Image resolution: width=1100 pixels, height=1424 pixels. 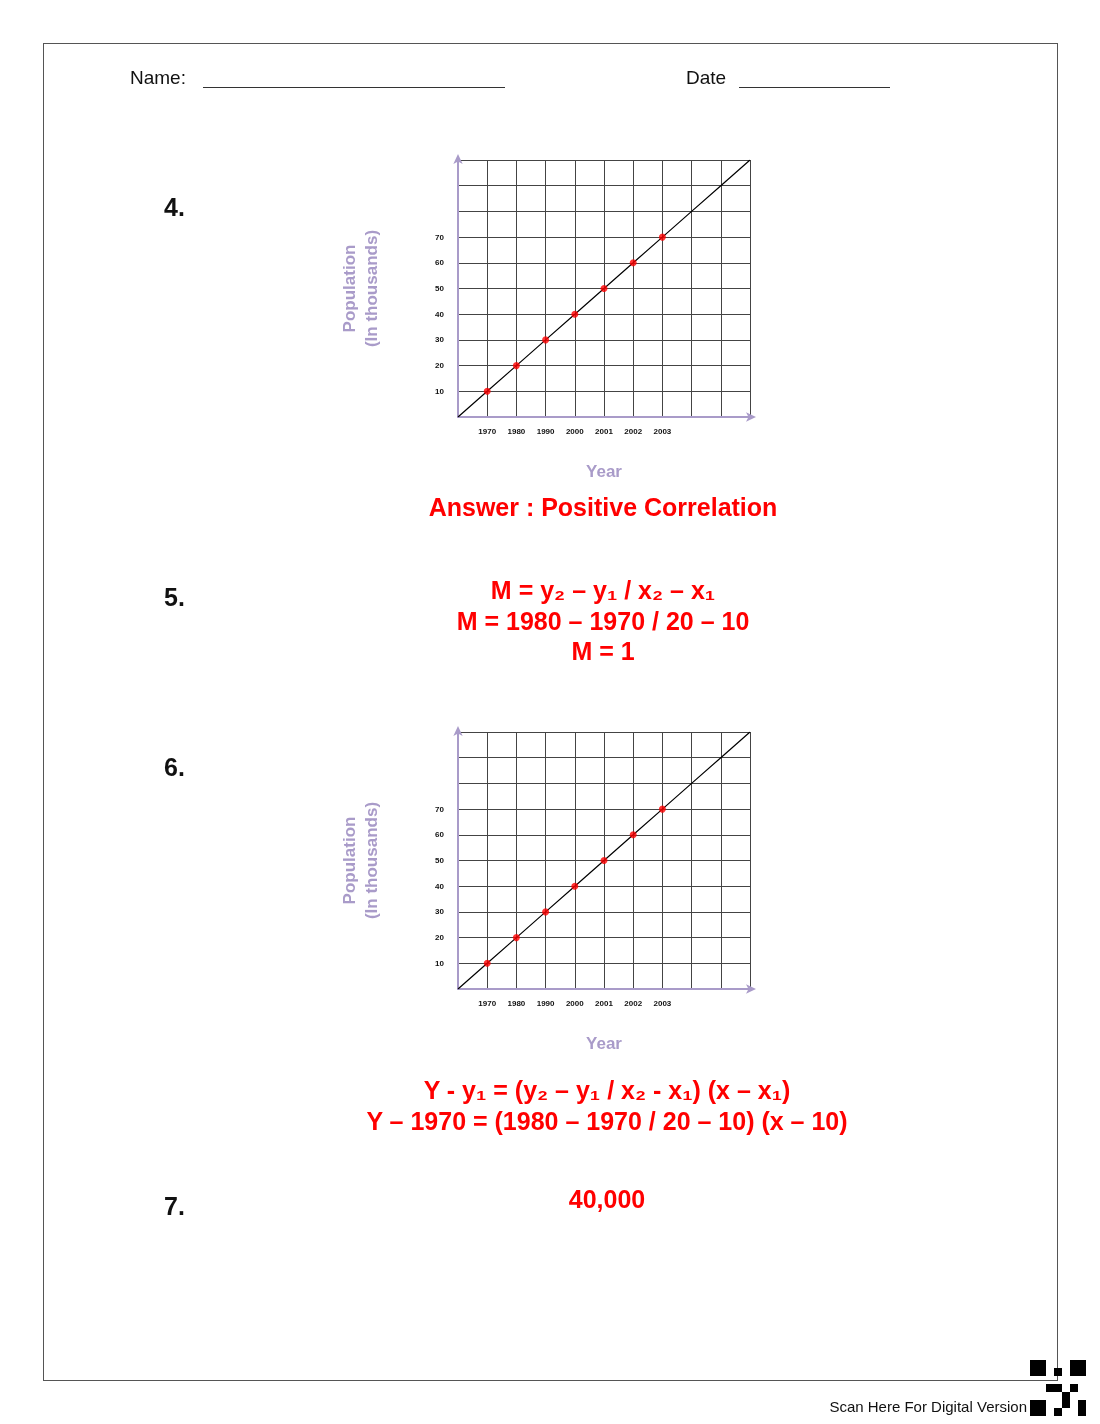 I want to click on text: M = 1, so click(x=603, y=651).